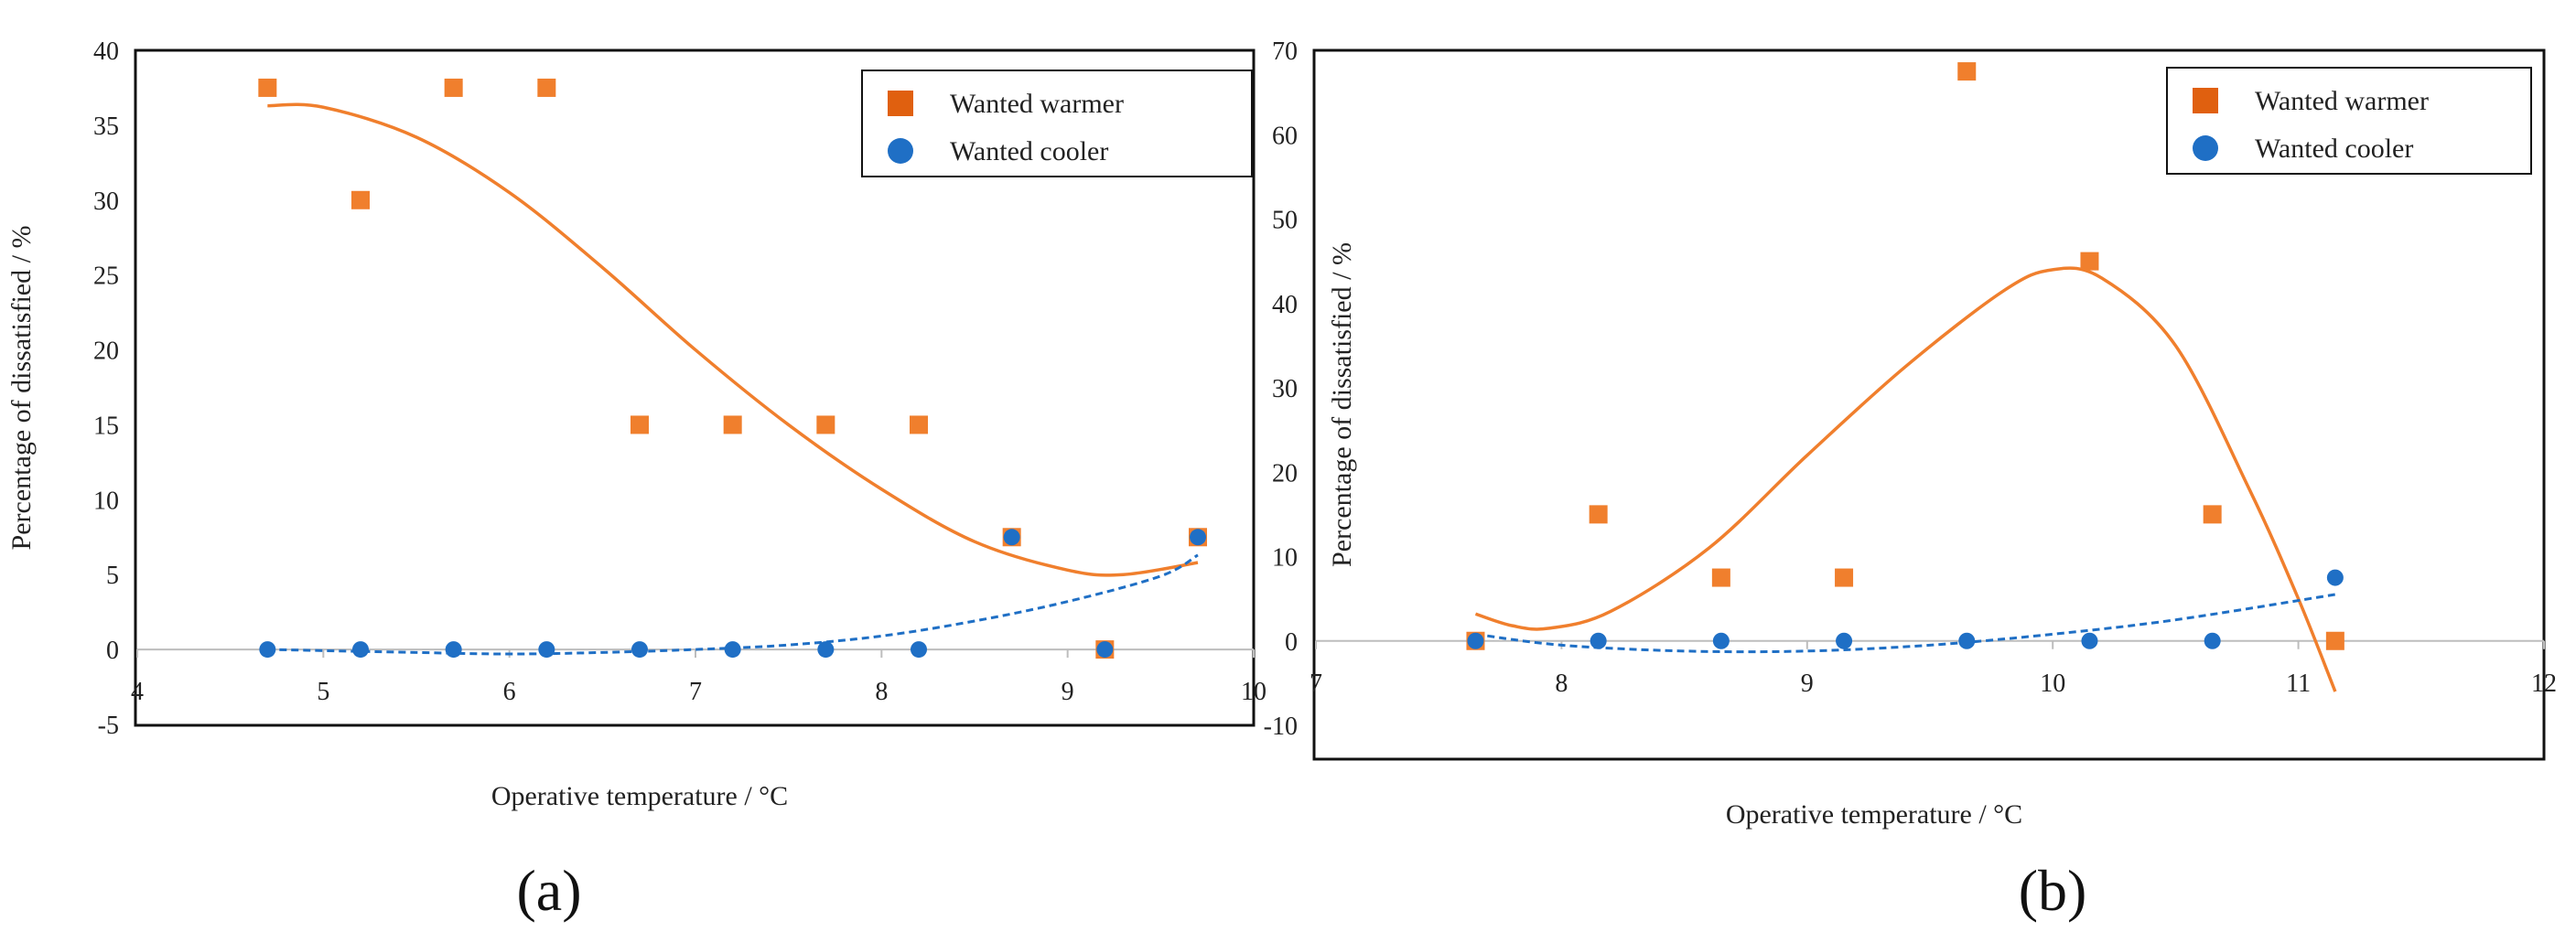 The image size is (2576, 932). What do you see at coordinates (106, 127) in the screenshot?
I see `y-tick-label: 35` at bounding box center [106, 127].